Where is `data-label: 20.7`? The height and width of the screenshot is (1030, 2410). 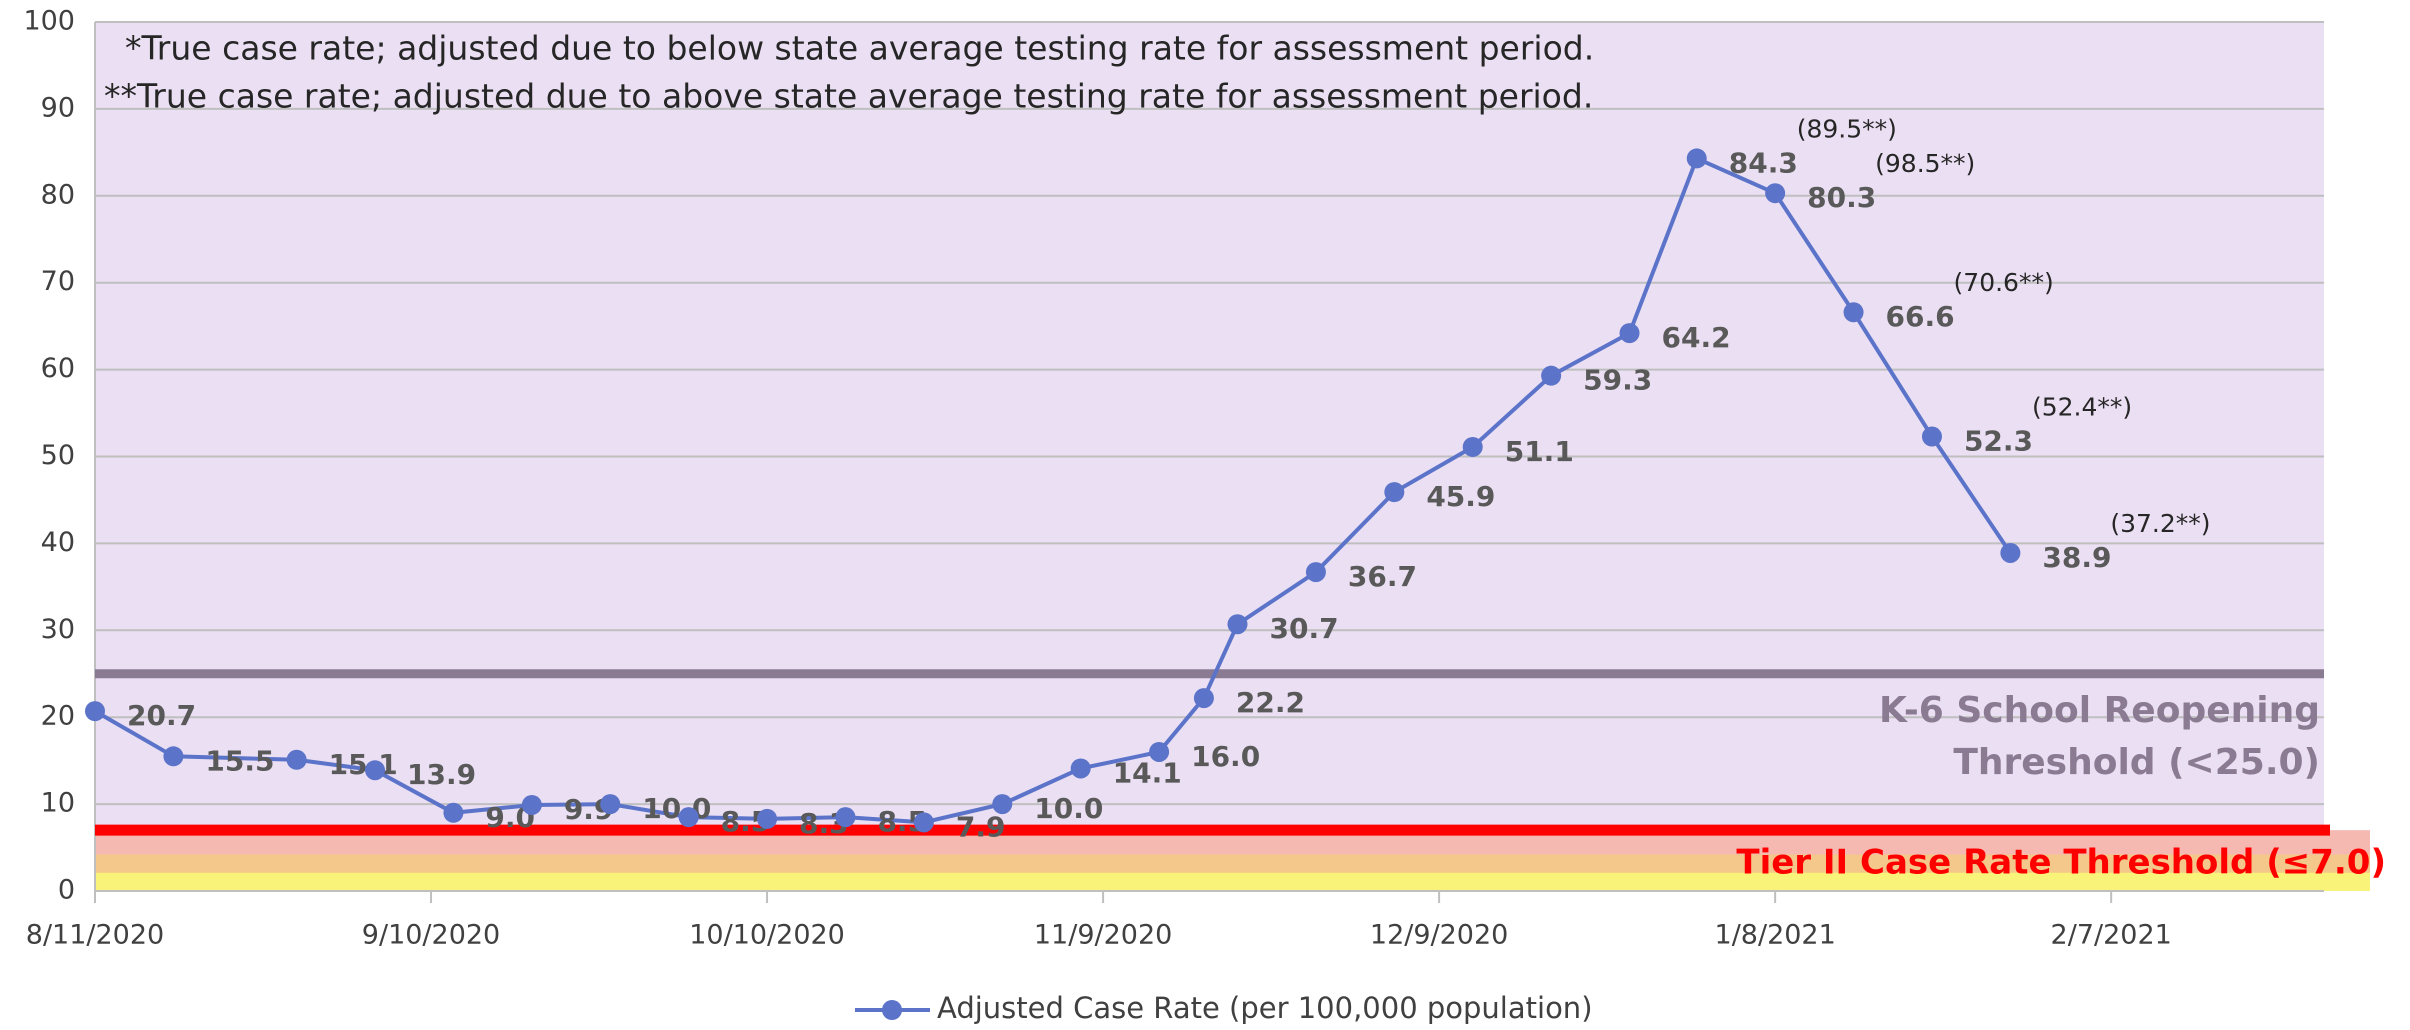 data-label: 20.7 is located at coordinates (161, 715).